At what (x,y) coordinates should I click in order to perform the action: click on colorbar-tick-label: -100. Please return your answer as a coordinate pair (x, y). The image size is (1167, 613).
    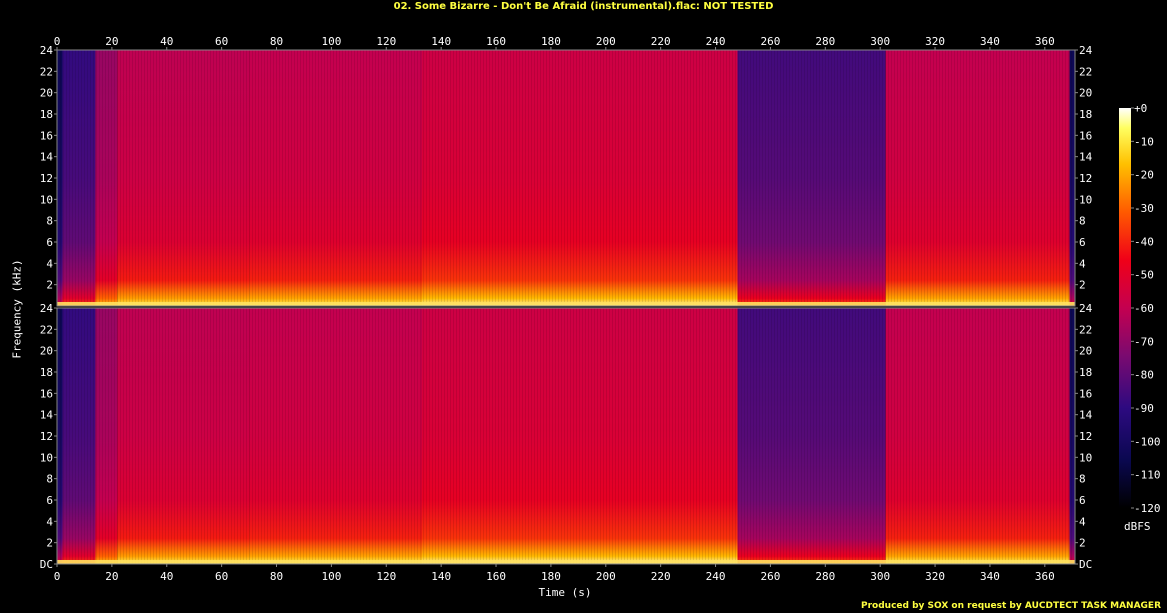
    Looking at the image, I should click on (1147, 441).